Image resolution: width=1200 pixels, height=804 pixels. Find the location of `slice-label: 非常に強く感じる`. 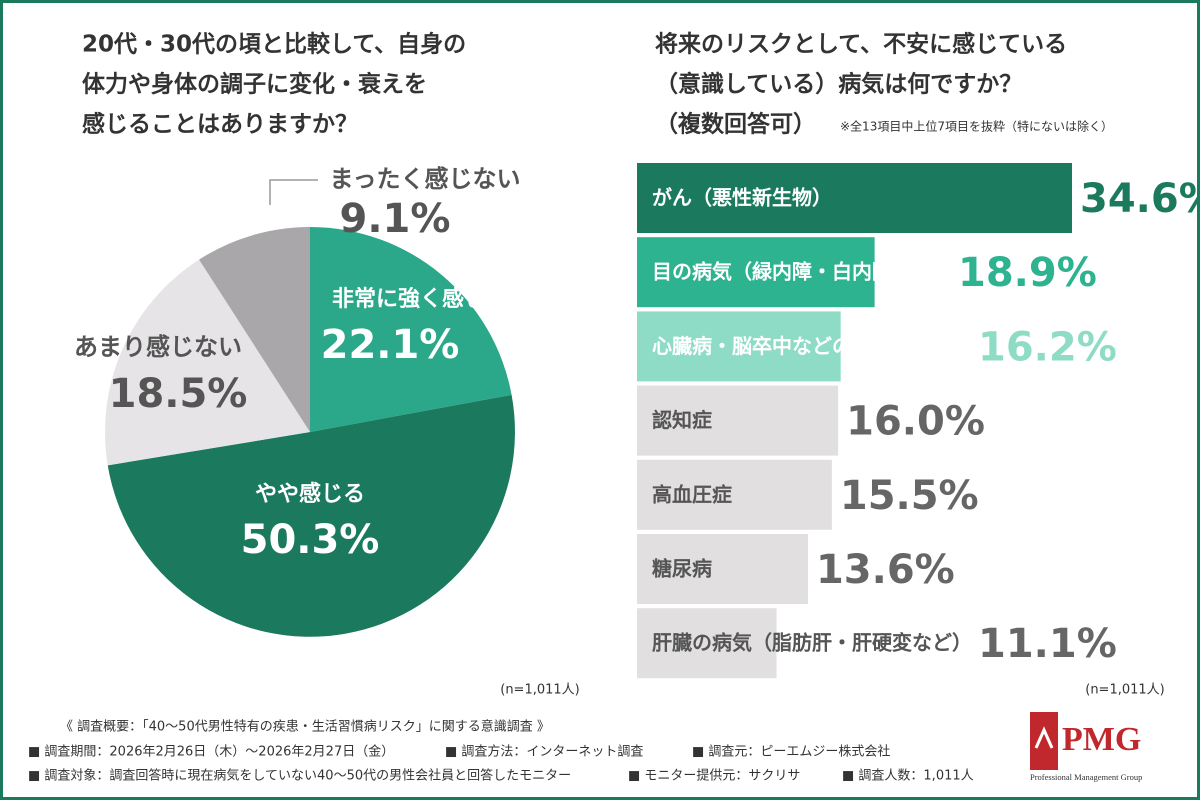

slice-label: 非常に強く感じる is located at coordinates (420, 299).